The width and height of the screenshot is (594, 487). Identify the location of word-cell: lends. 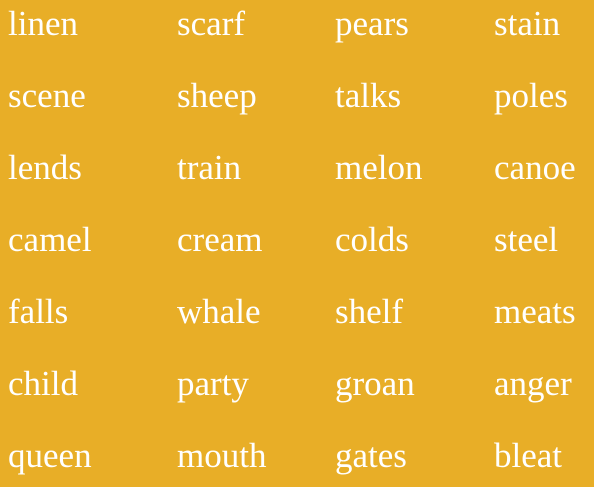
(45, 167).